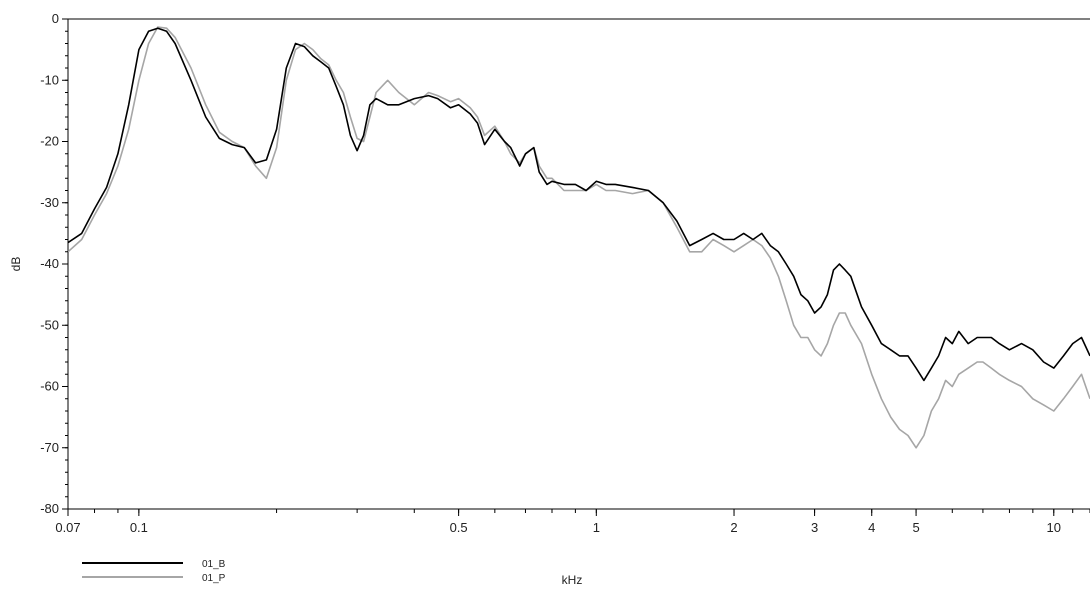 This screenshot has width=1090, height=595. What do you see at coordinates (16, 264) in the screenshot?
I see `y-axis-label: dB` at bounding box center [16, 264].